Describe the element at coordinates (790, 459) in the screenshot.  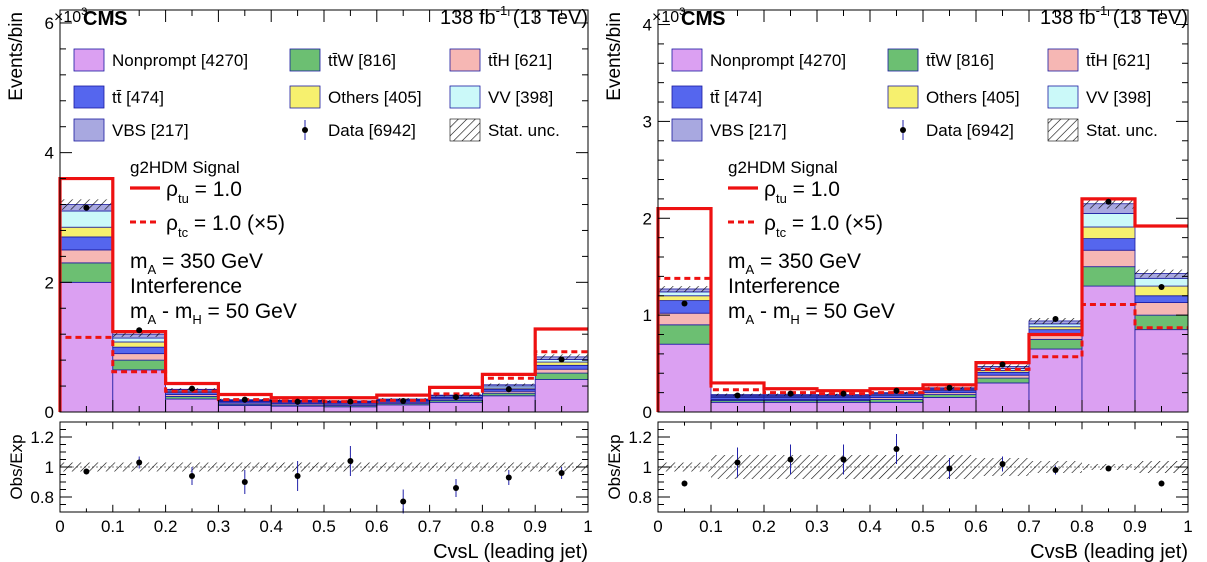
I see `ratio-point-bin2` at that location.